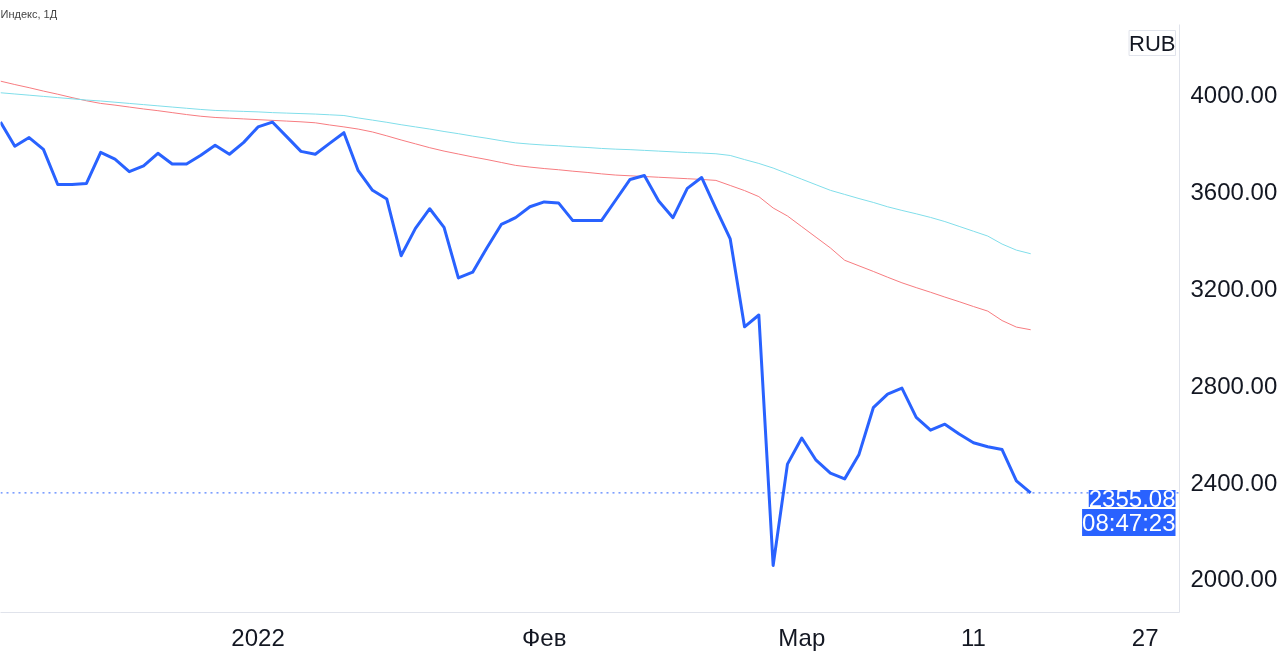 This screenshot has width=1280, height=653. Describe the element at coordinates (1234, 482) in the screenshot. I see `y-tick-label: 2400.00` at that location.